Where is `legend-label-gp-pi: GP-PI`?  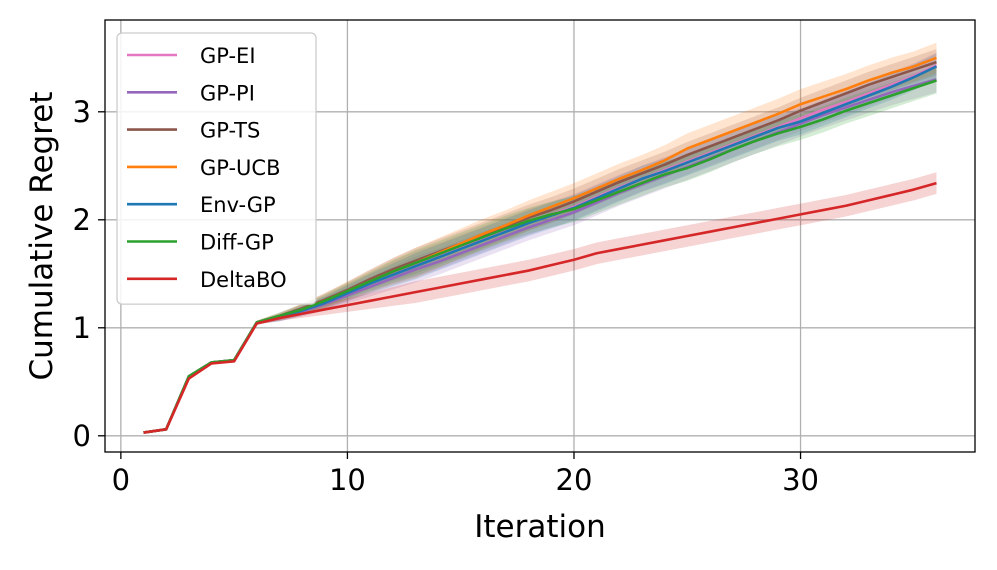
legend-label-gp-pi: GP-PI is located at coordinates (227, 93).